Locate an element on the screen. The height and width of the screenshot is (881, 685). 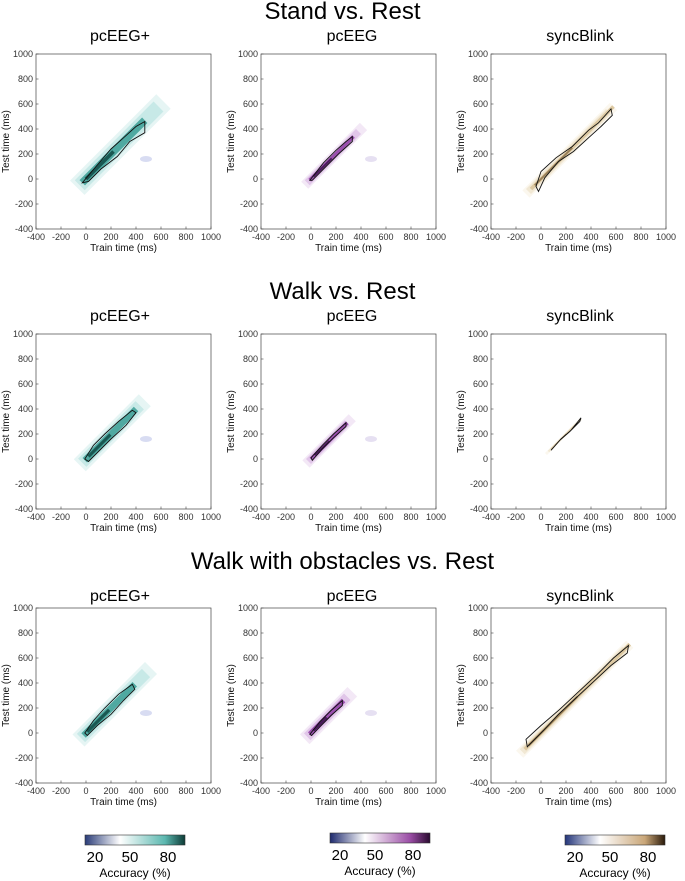
accuracy-blot is located at coordinates (371, 713).